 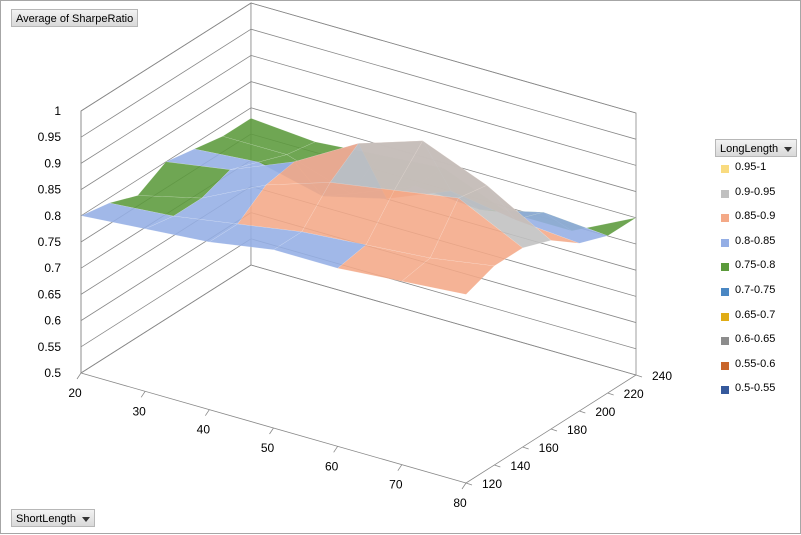 I want to click on z-tick-label: 0.85, so click(x=50, y=190).